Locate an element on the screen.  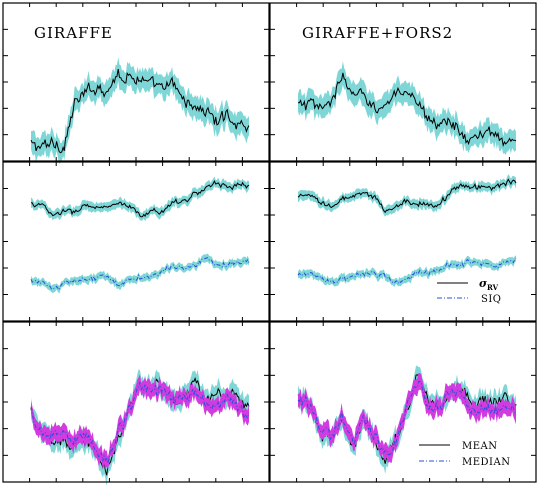
panel-top-right is located at coordinates (407, 108).